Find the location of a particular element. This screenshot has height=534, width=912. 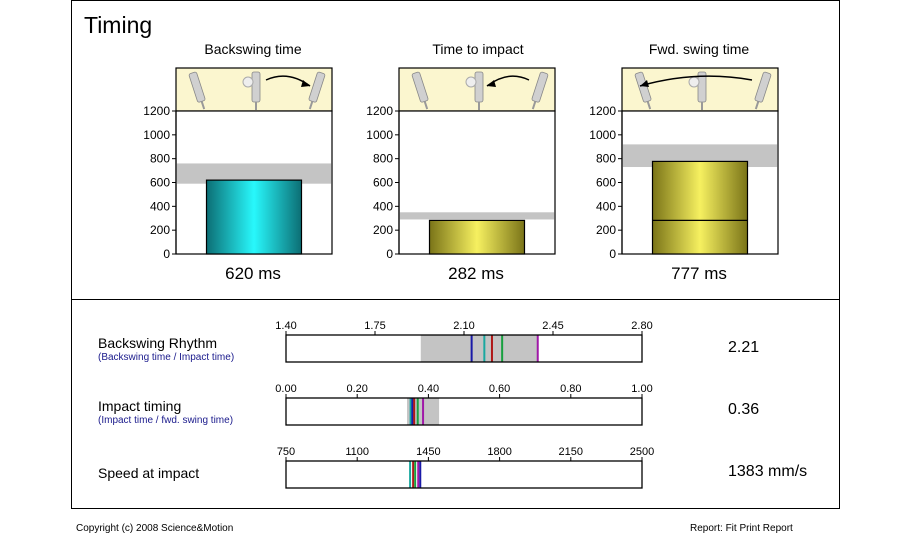

arrow-icon is located at coordinates (696, 81).